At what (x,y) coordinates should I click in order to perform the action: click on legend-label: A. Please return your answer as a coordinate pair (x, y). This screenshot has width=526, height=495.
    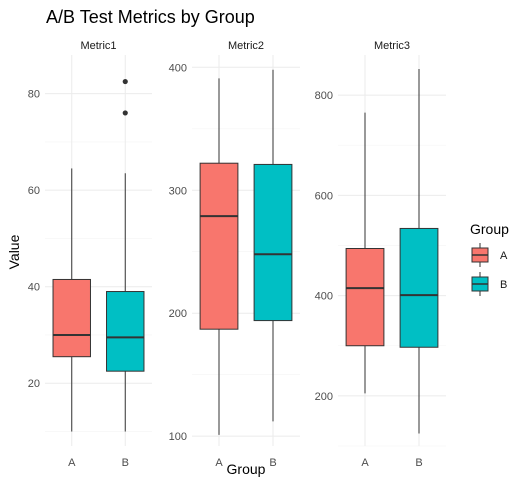
    Looking at the image, I should click on (504, 256).